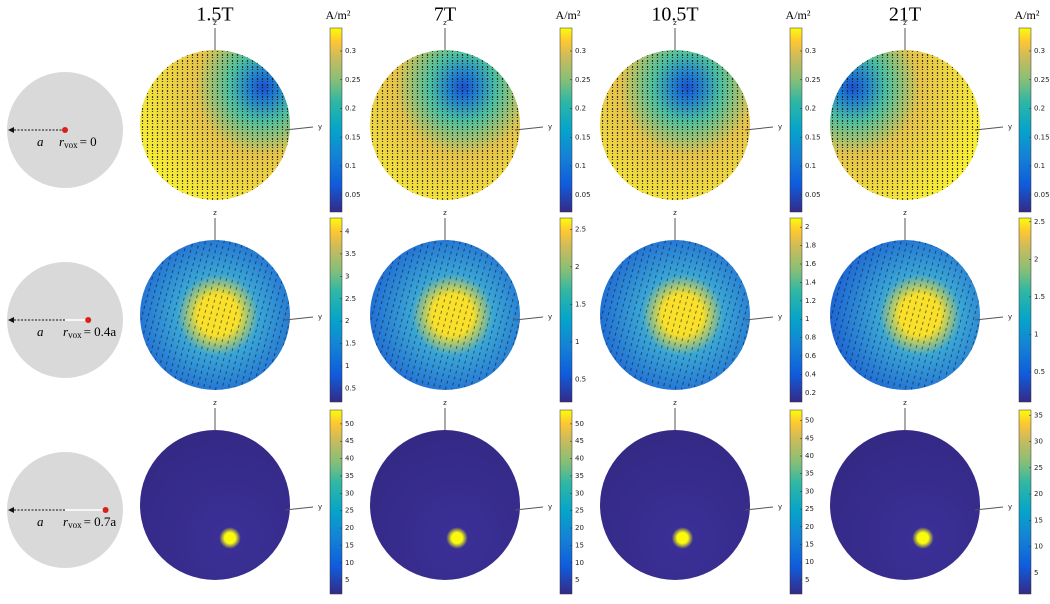 Image resolution: width=1050 pixels, height=604 pixels. Describe the element at coordinates (350, 51) in the screenshot. I see `colorbar-tick-label: 0.3` at that location.